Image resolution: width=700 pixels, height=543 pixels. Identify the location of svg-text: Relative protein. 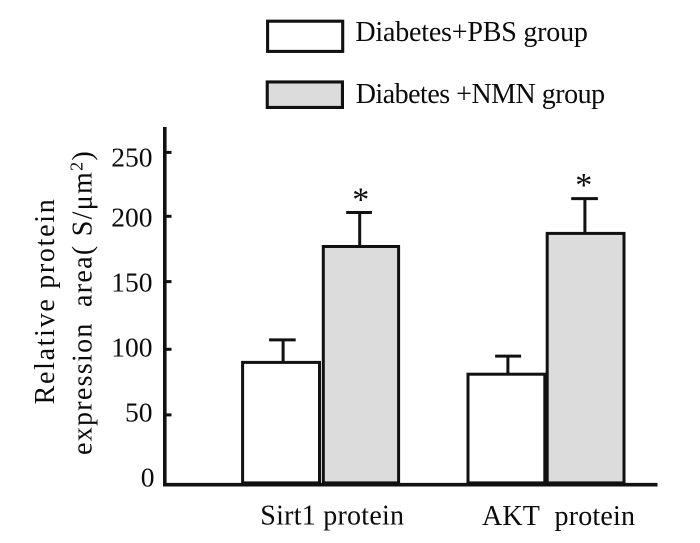
(45, 301).